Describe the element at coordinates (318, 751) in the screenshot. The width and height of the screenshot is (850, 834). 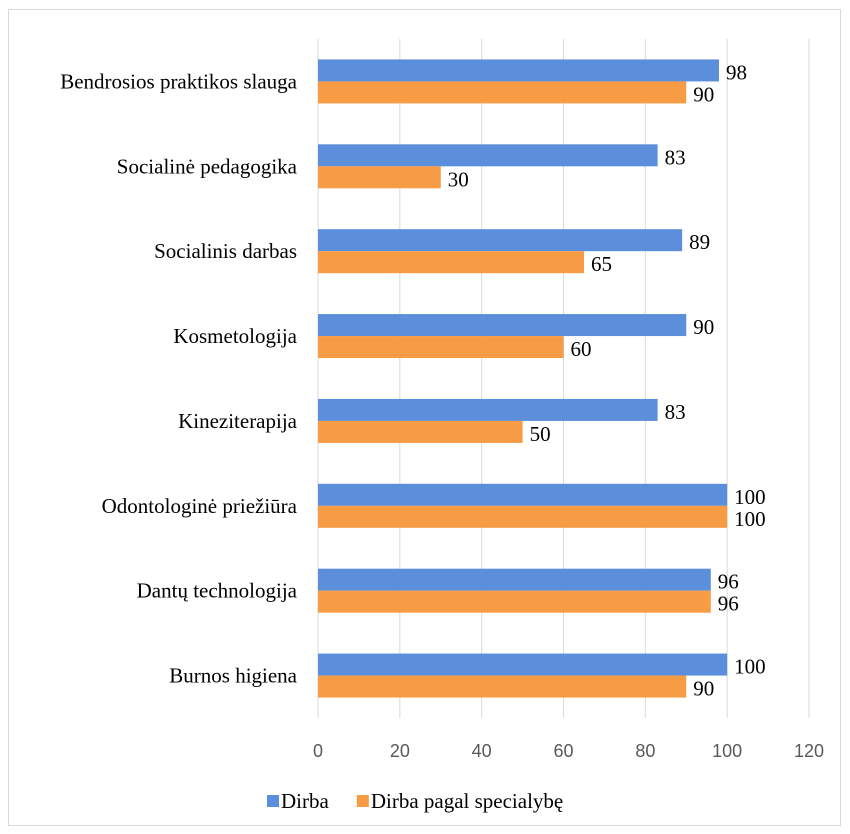
I see `x-tick-0: 0` at that location.